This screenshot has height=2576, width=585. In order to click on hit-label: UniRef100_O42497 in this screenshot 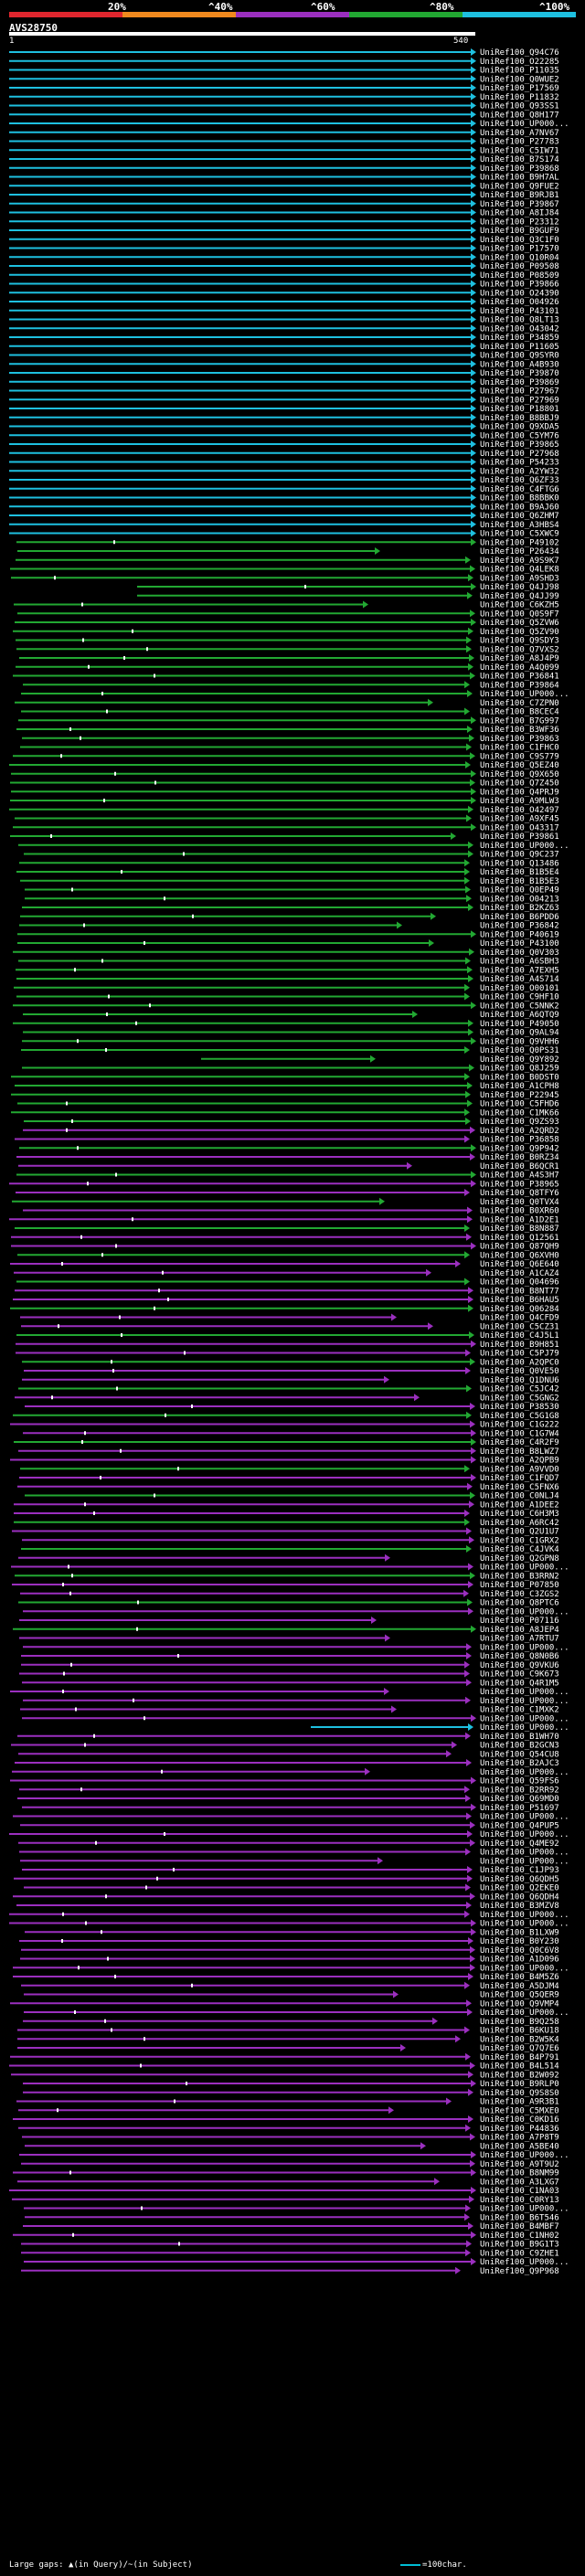, I will do `click(519, 810)`.